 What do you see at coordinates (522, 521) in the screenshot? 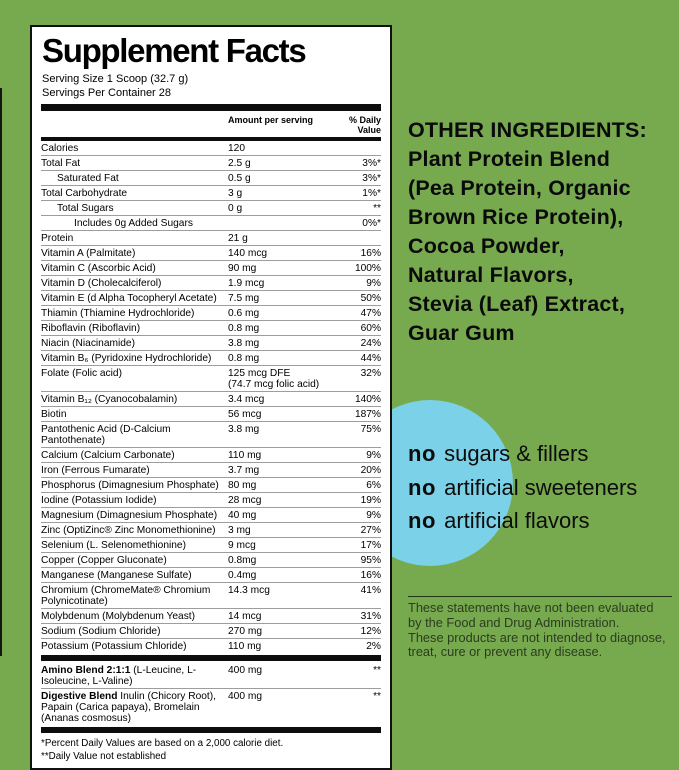
I see `claim-line: no artificial flavors` at bounding box center [522, 521].